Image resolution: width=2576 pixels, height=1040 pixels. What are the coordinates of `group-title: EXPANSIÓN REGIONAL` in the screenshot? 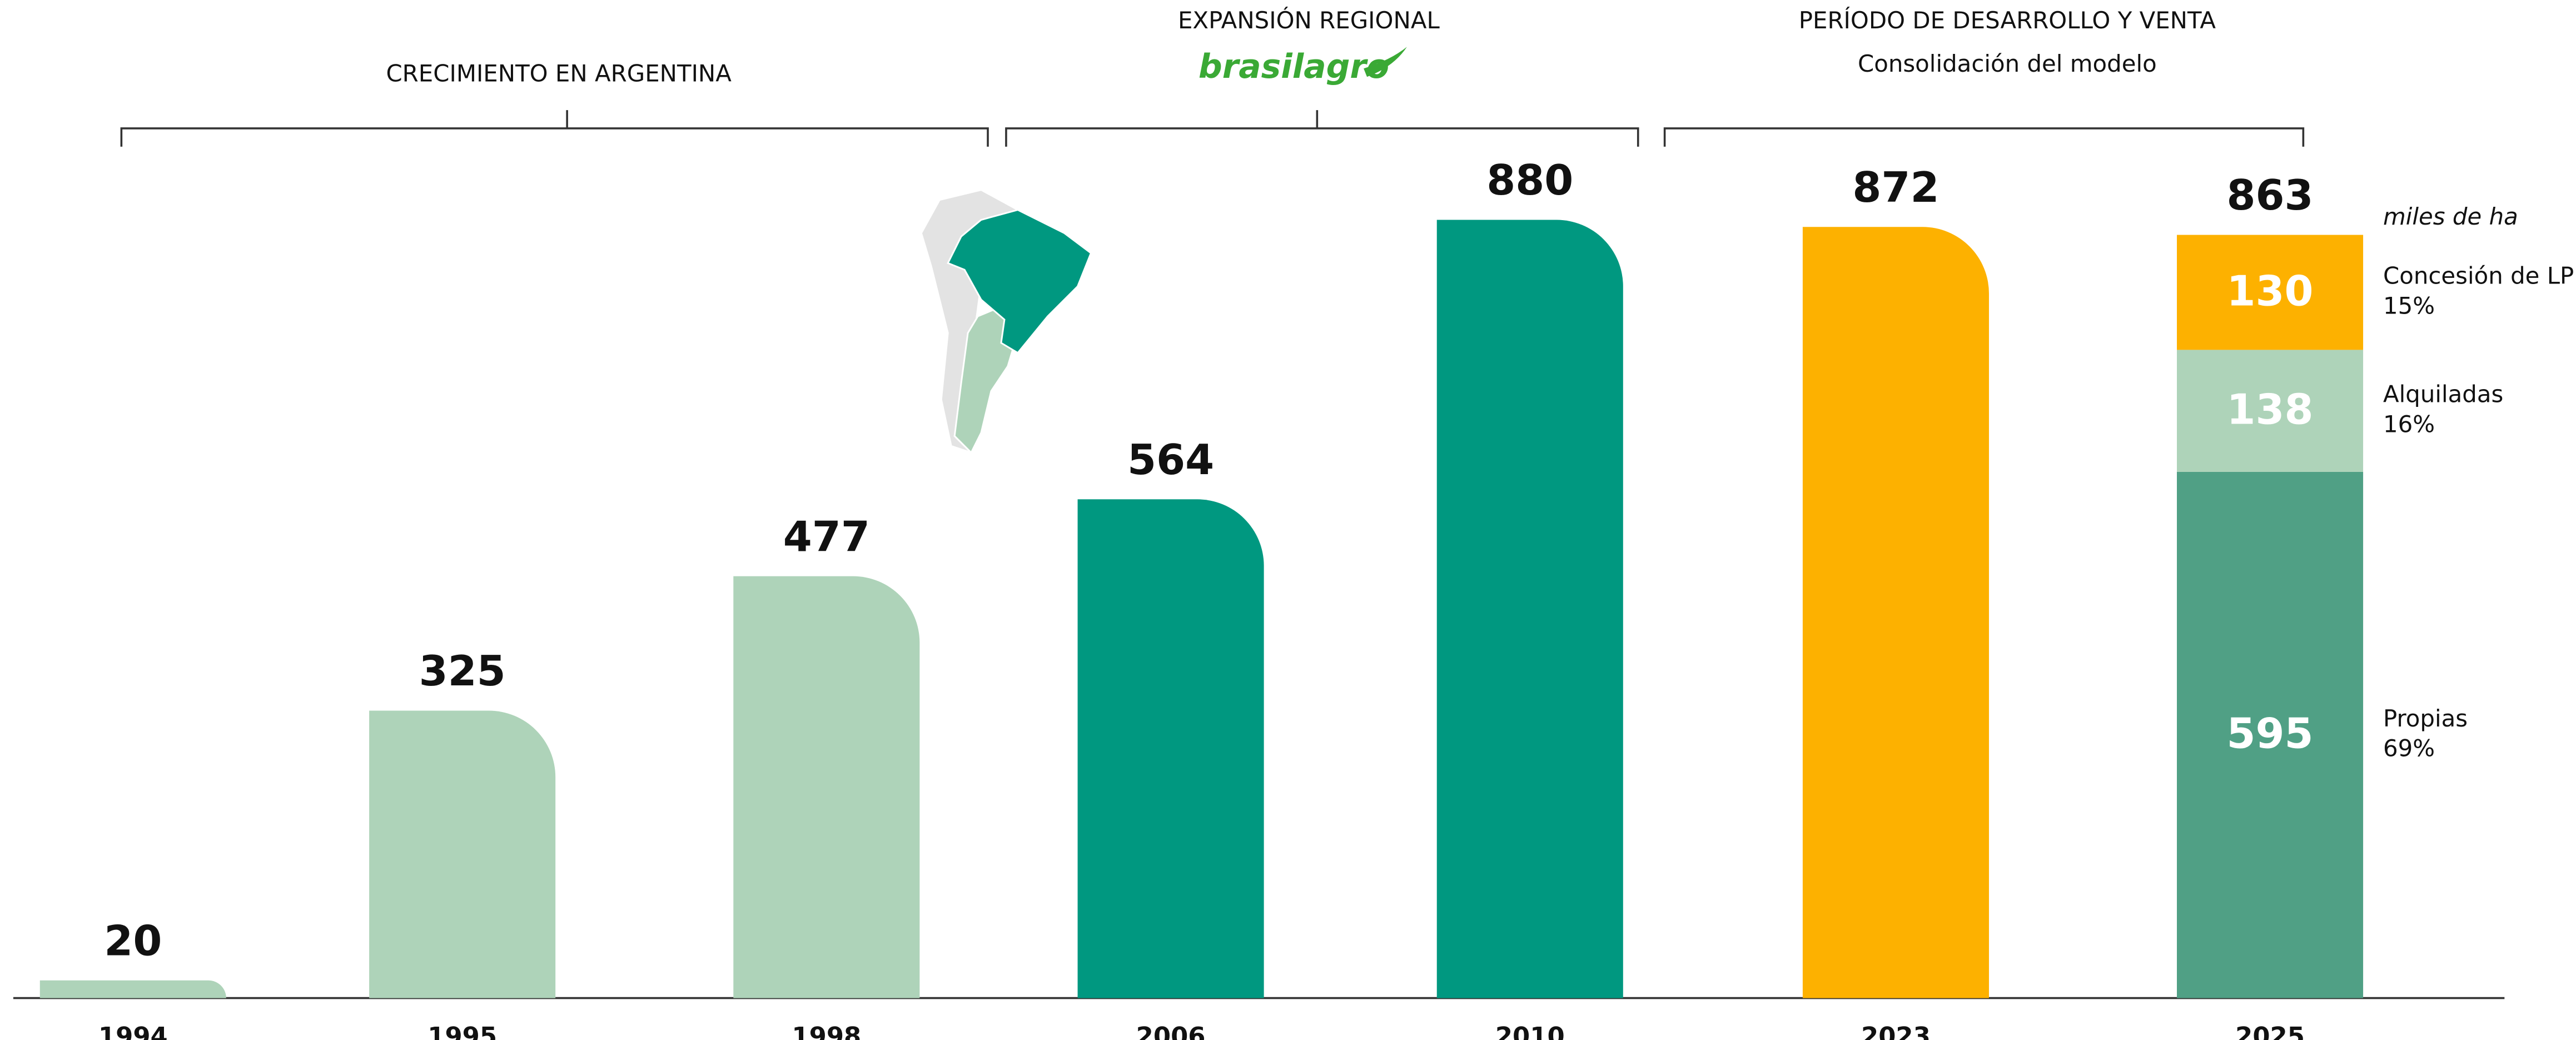 It's located at (1309, 20).